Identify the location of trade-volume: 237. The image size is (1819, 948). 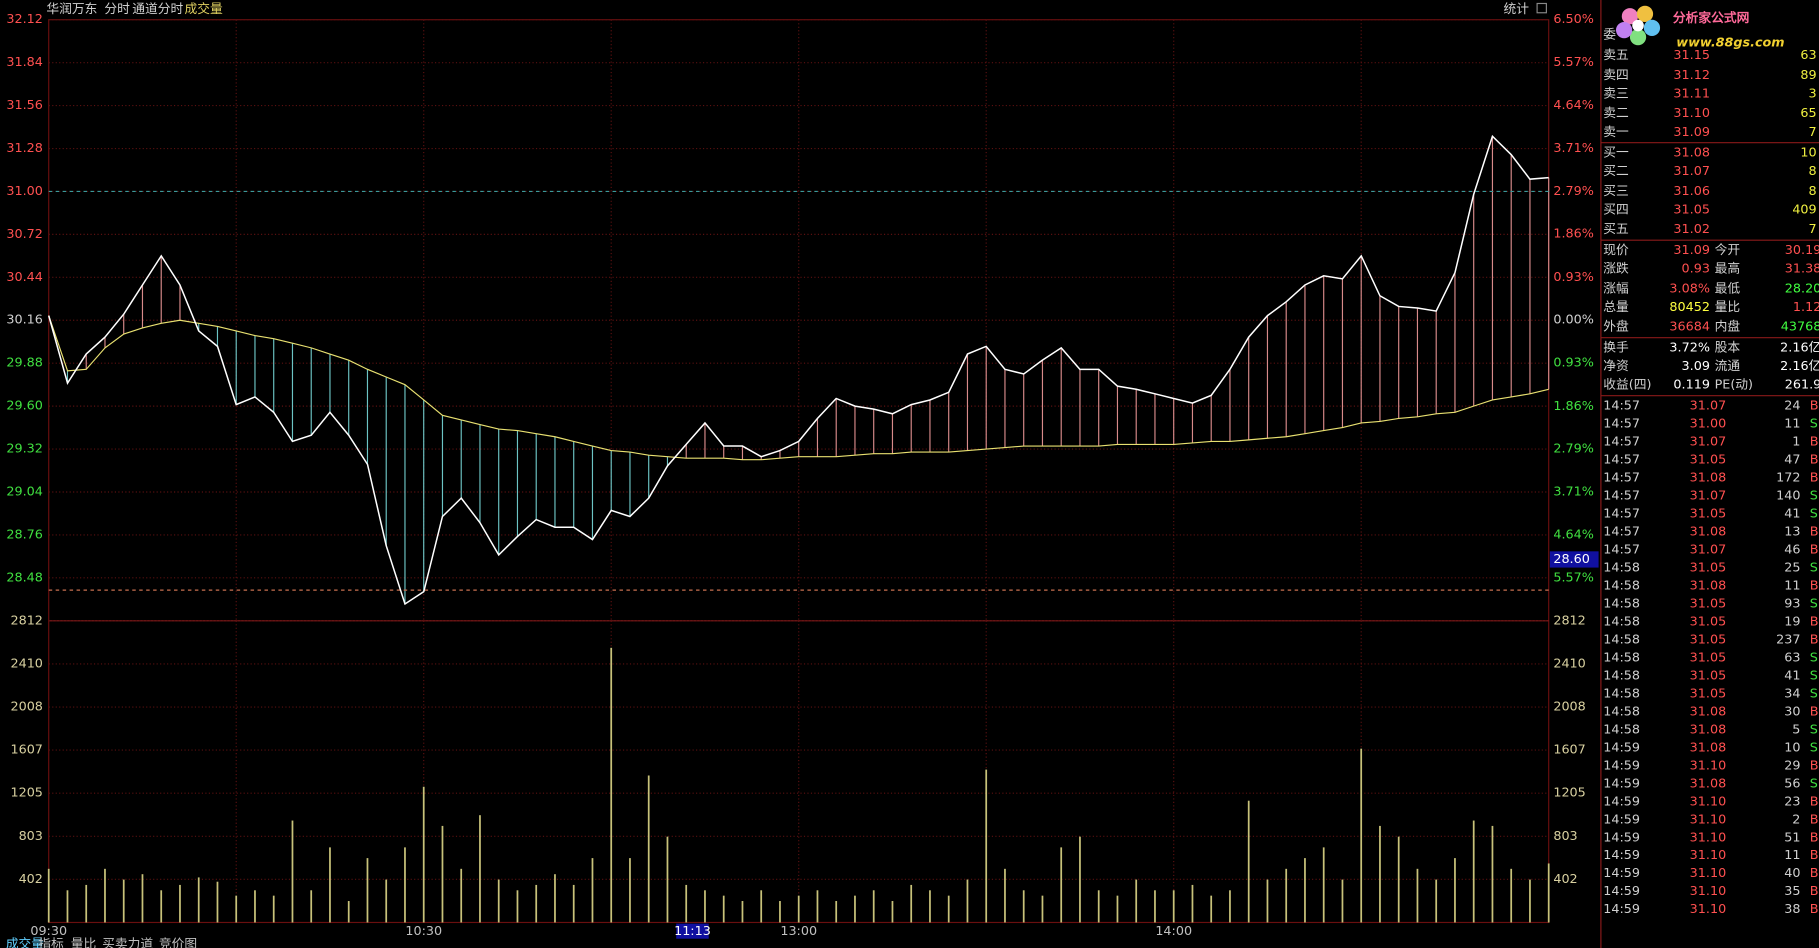
(1788, 639).